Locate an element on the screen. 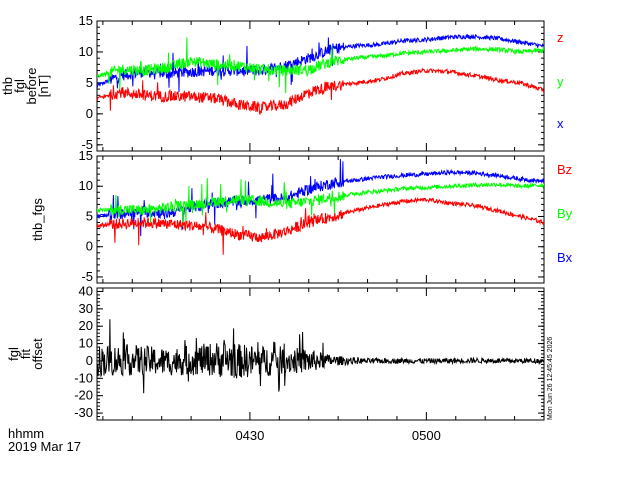 The image size is (640, 480). generation-stamp: Mon Jun 26 12:45:45 2026 is located at coordinates (550, 378).